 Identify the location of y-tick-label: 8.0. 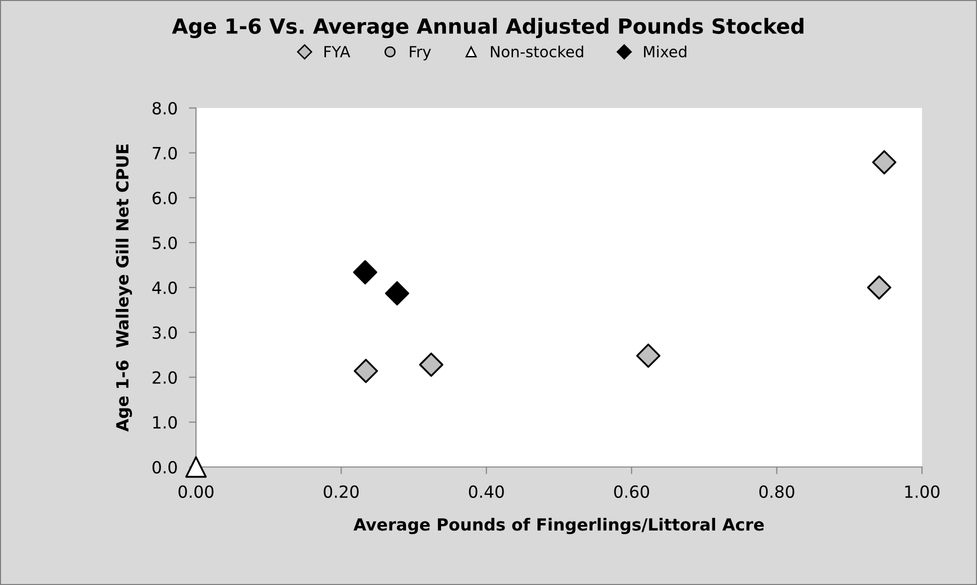
(164, 108).